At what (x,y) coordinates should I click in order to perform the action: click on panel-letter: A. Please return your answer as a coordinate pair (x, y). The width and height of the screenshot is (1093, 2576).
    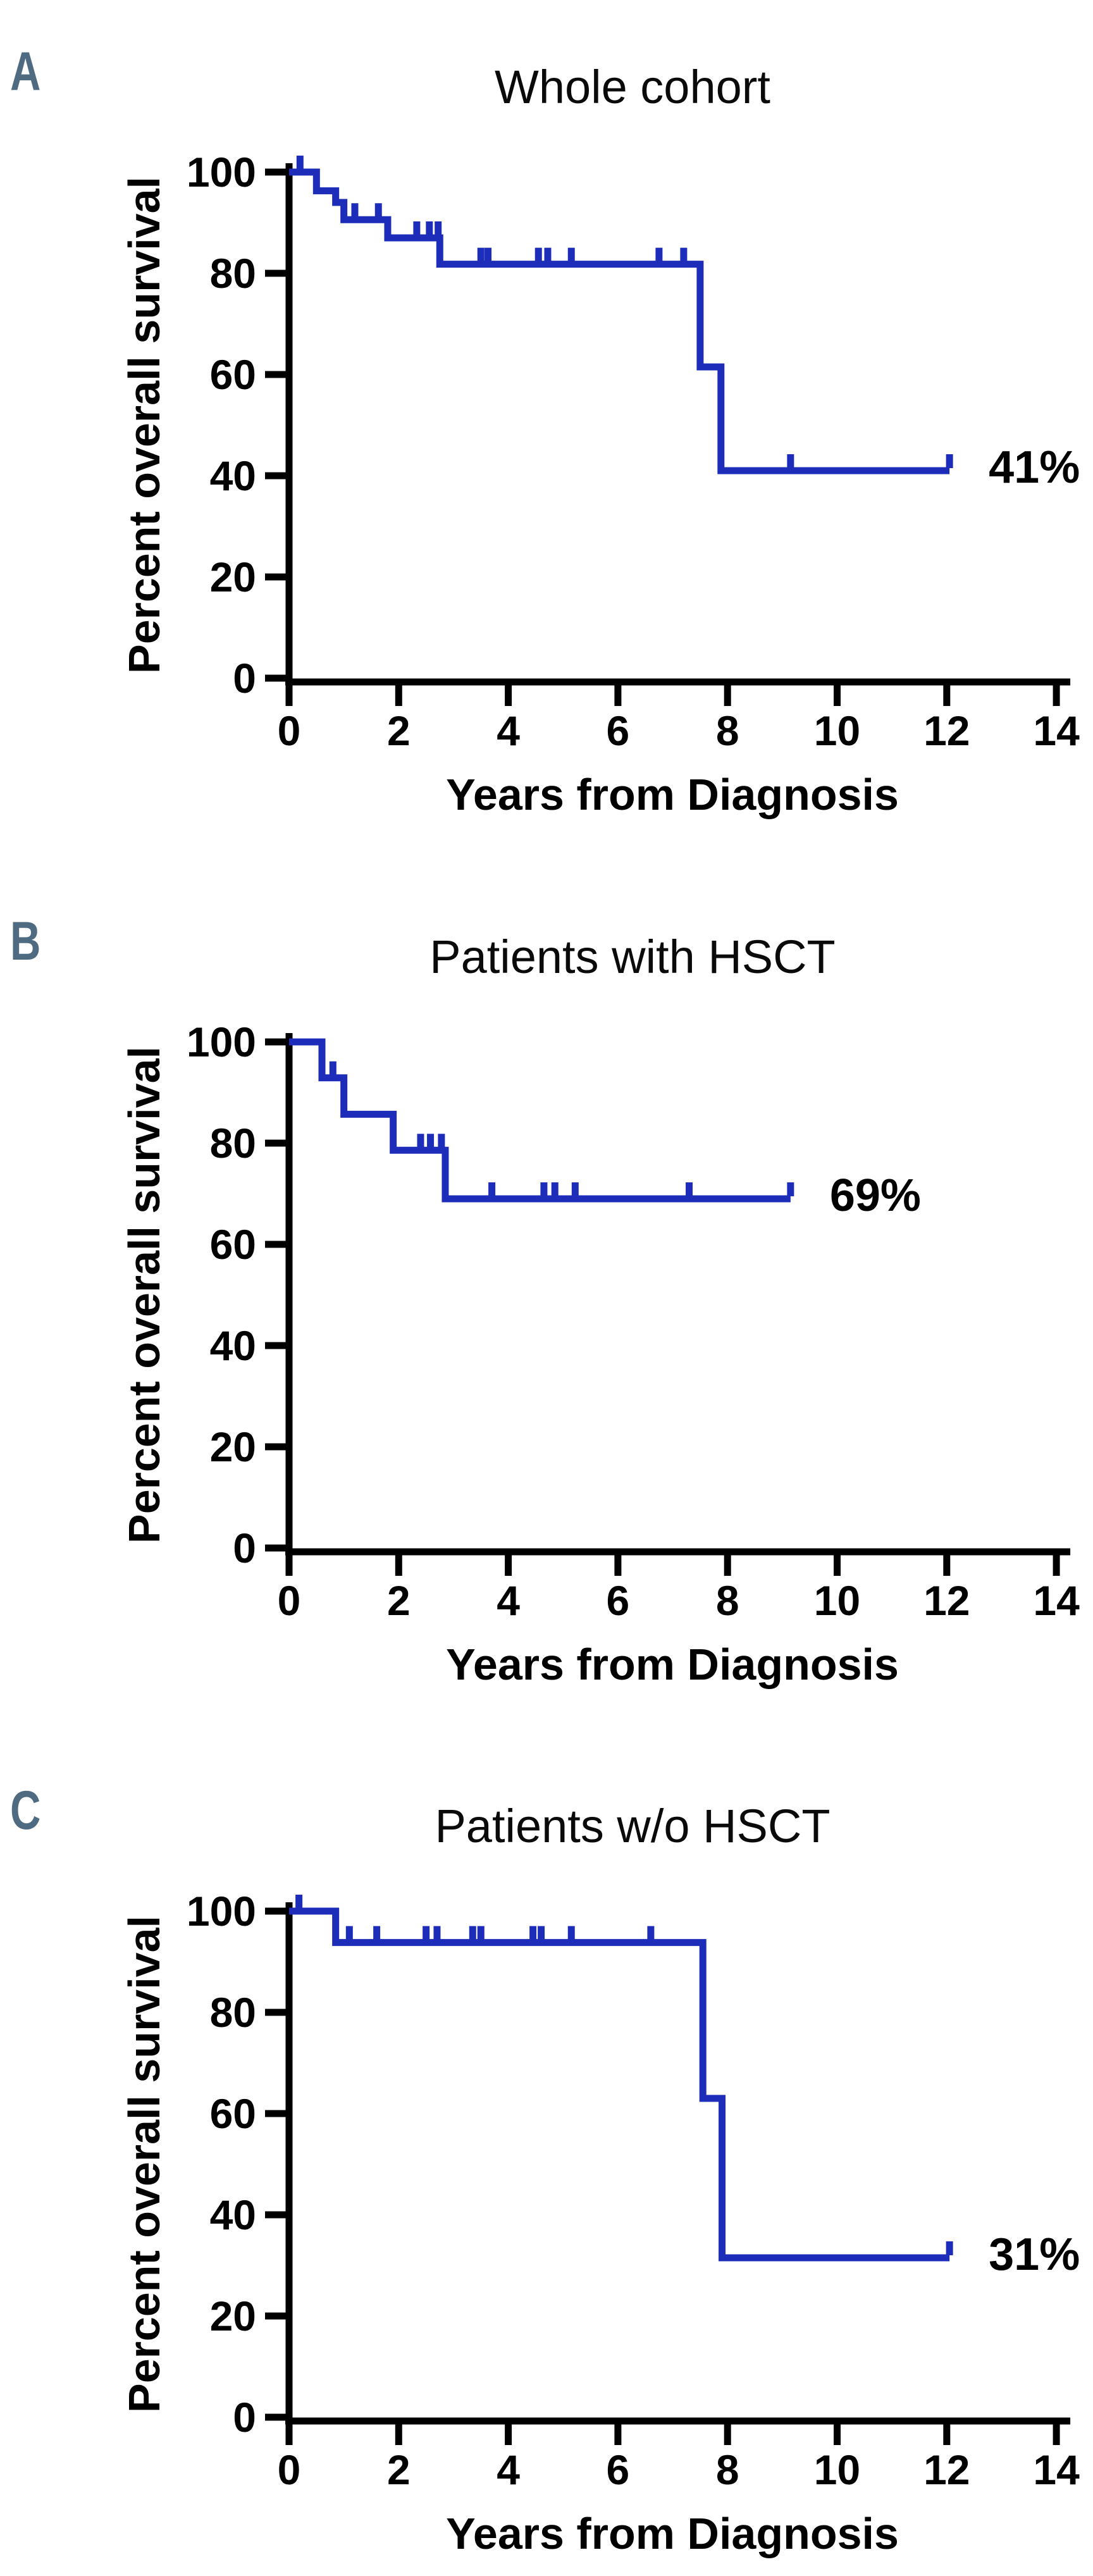
    Looking at the image, I should click on (25, 71).